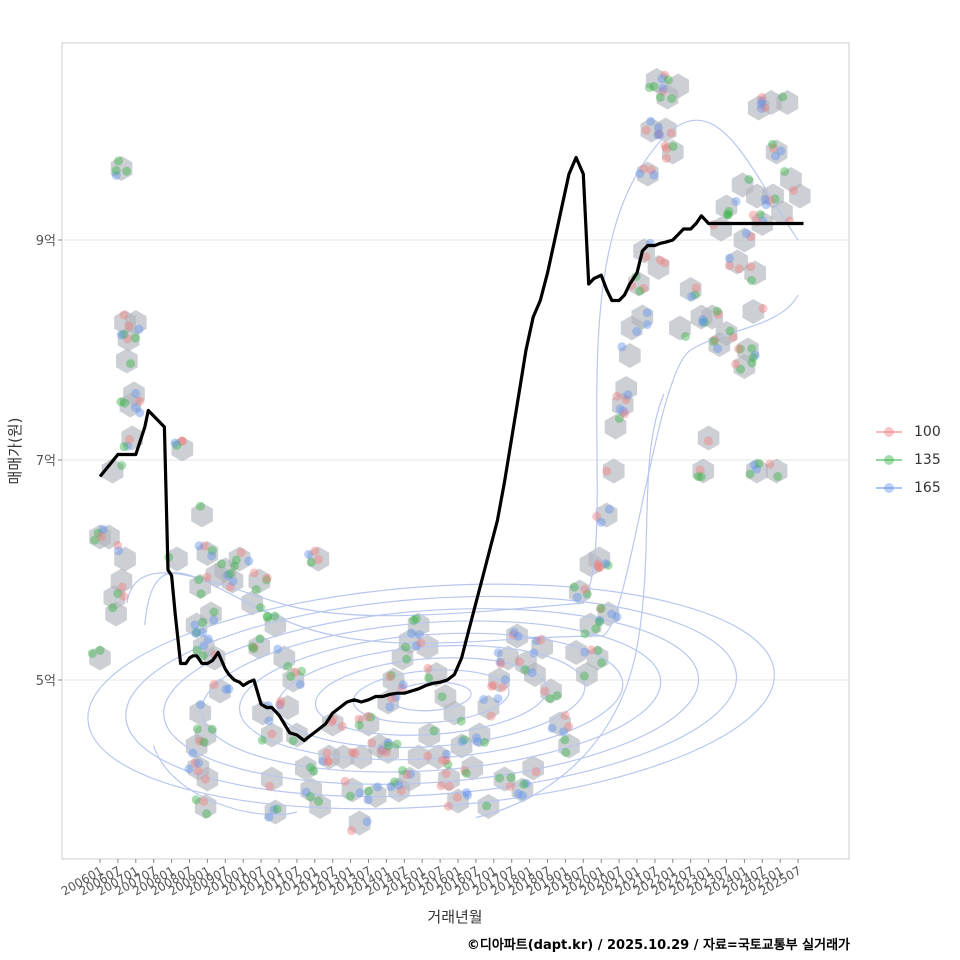 The width and height of the screenshot is (960, 960). I want to click on legend-item-100: 100, so click(908, 432).